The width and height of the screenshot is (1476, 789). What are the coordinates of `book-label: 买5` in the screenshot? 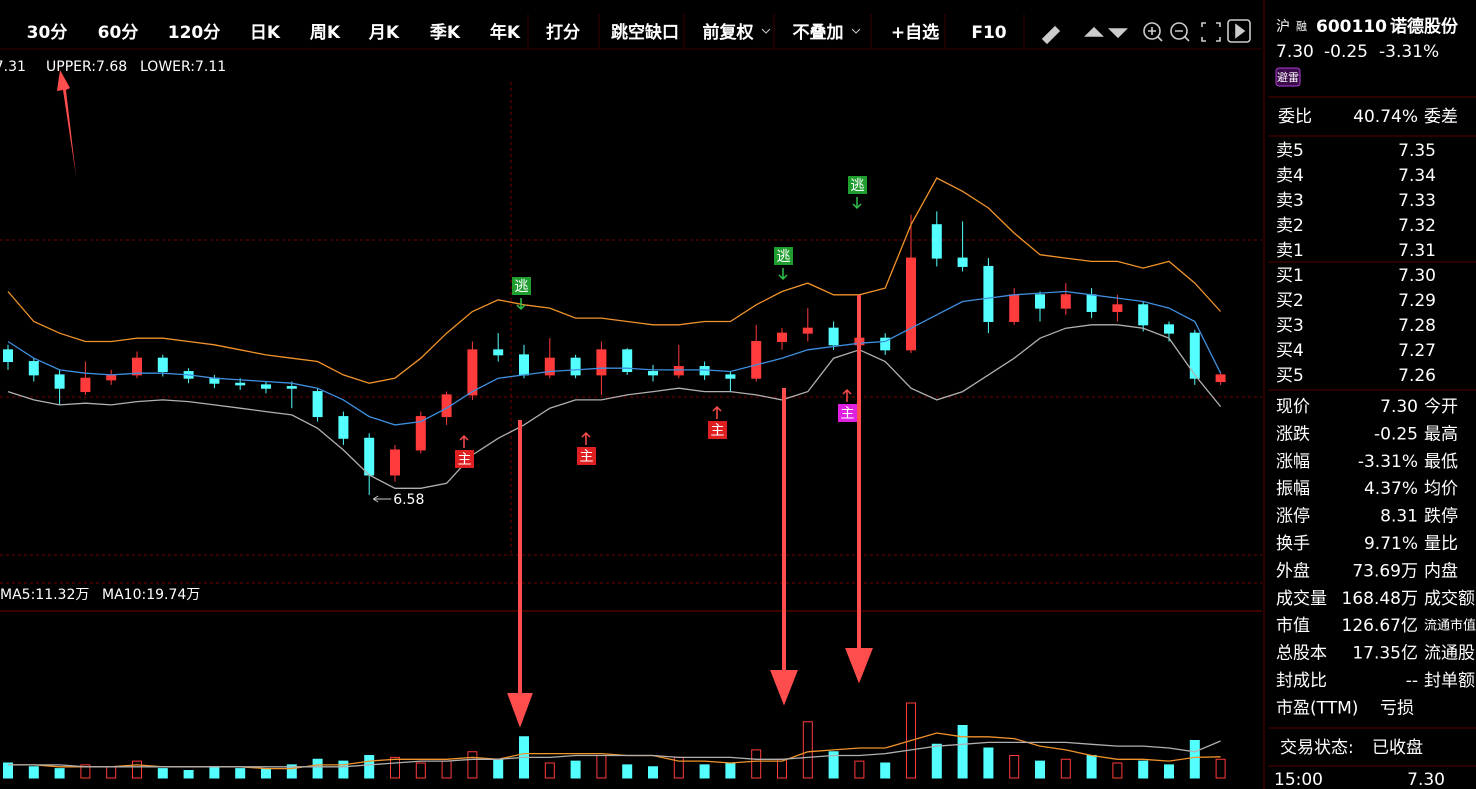 It's located at (1290, 376).